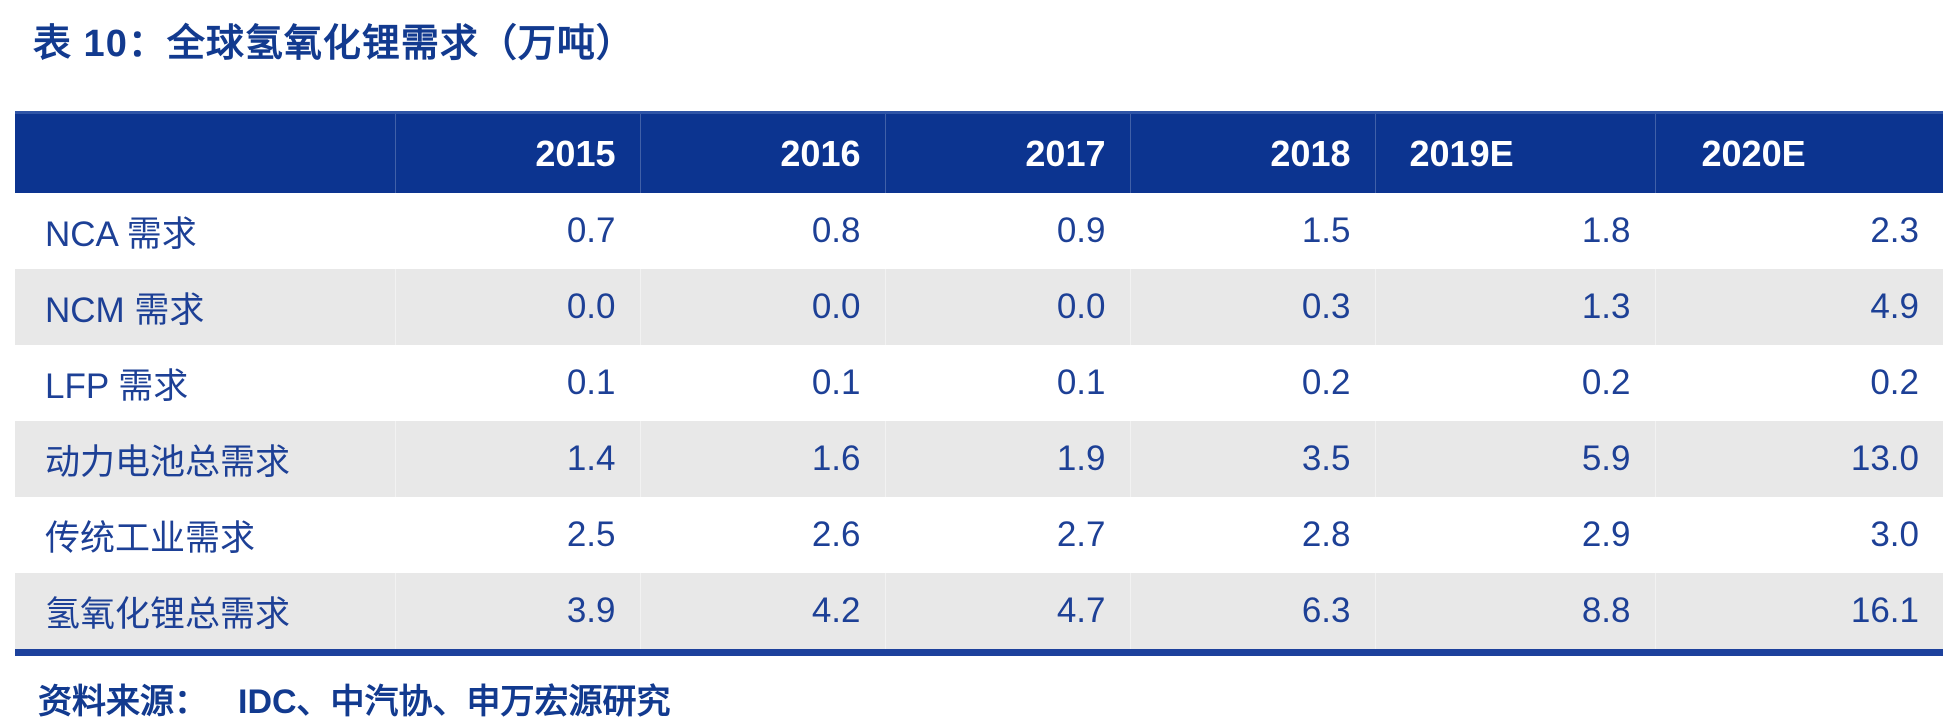  Describe the element at coordinates (763, 614) in the screenshot. I see `value-cell: 4.2` at that location.